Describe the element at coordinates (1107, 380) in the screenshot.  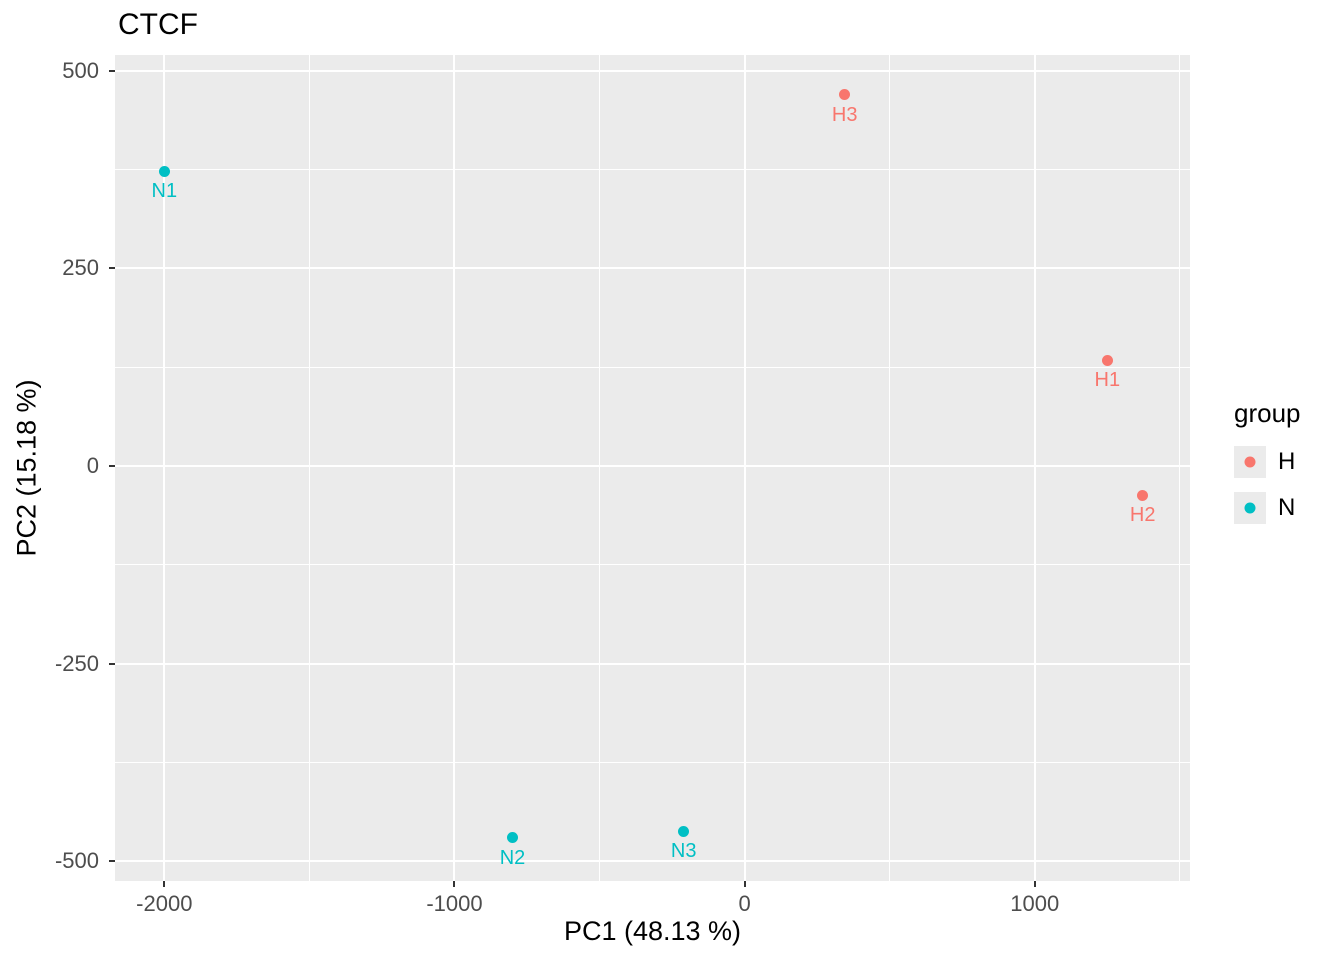
I see `point-label-h1: H1` at that location.